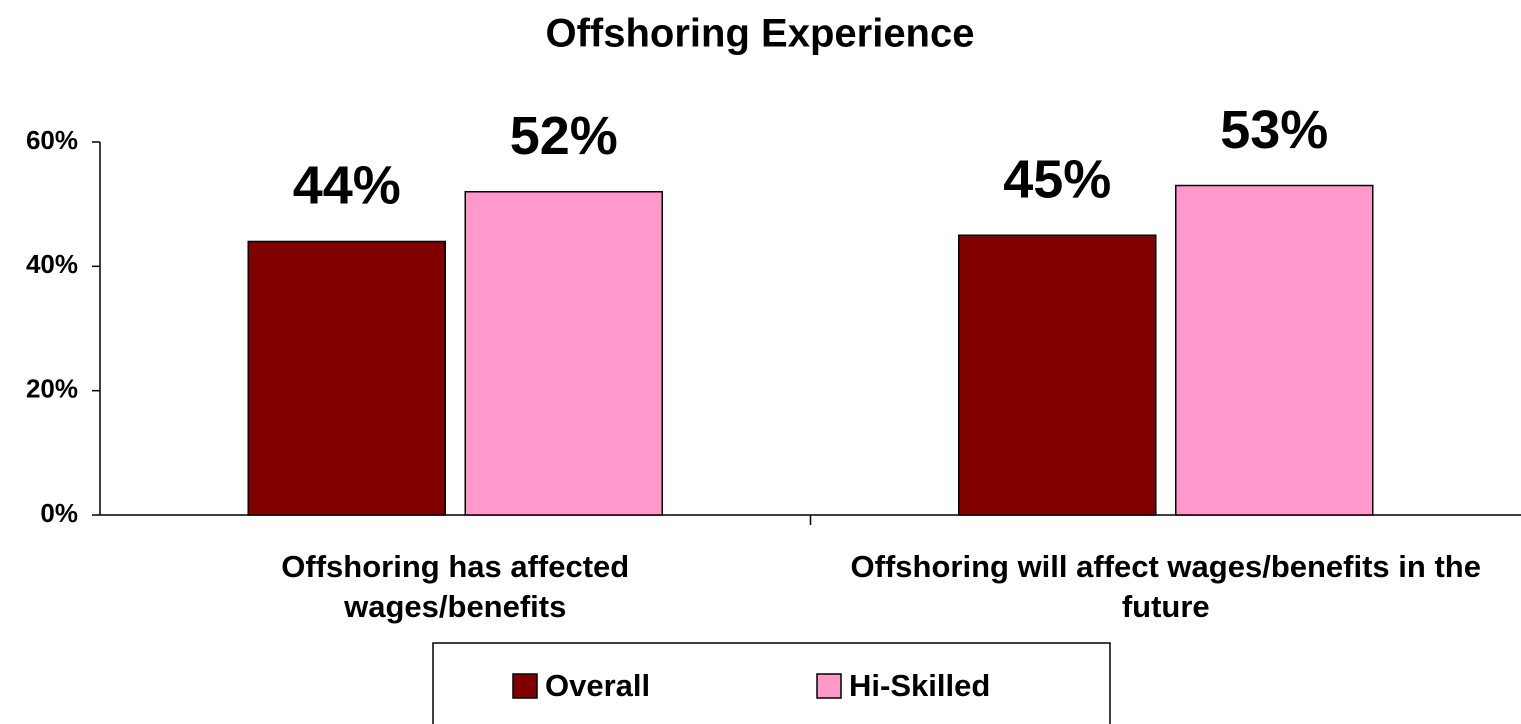  I want to click on data-label: 53%, so click(1274, 130).